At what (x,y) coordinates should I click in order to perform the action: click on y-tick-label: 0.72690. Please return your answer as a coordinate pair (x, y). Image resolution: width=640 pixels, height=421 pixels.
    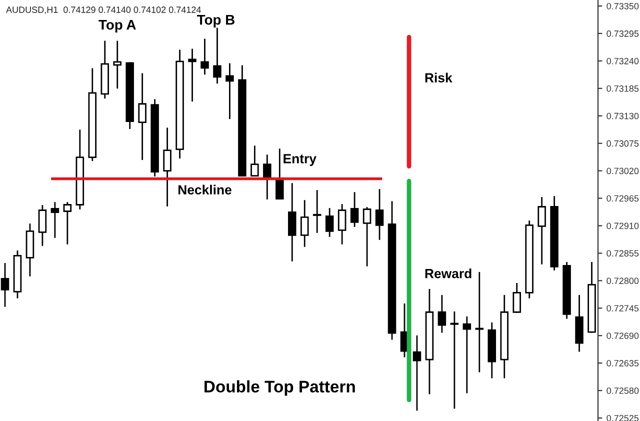
    Looking at the image, I should click on (622, 335).